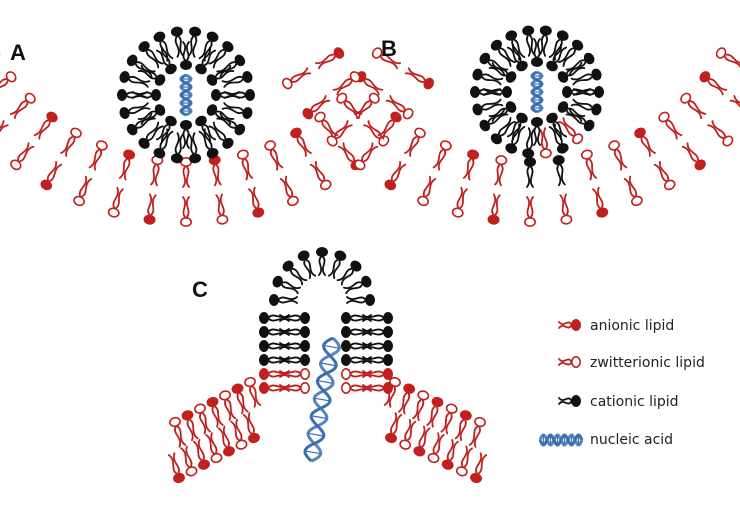  Describe the element at coordinates (18, 52) in the screenshot. I see `panel-a-label: A` at that location.